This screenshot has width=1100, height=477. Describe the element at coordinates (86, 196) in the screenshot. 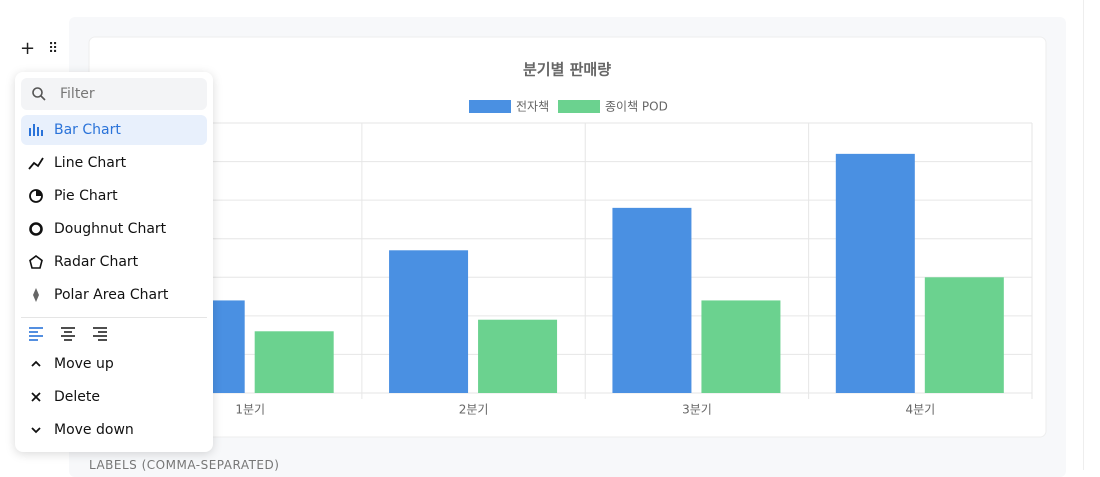

I see `menu-label: Pie Chart` at that location.